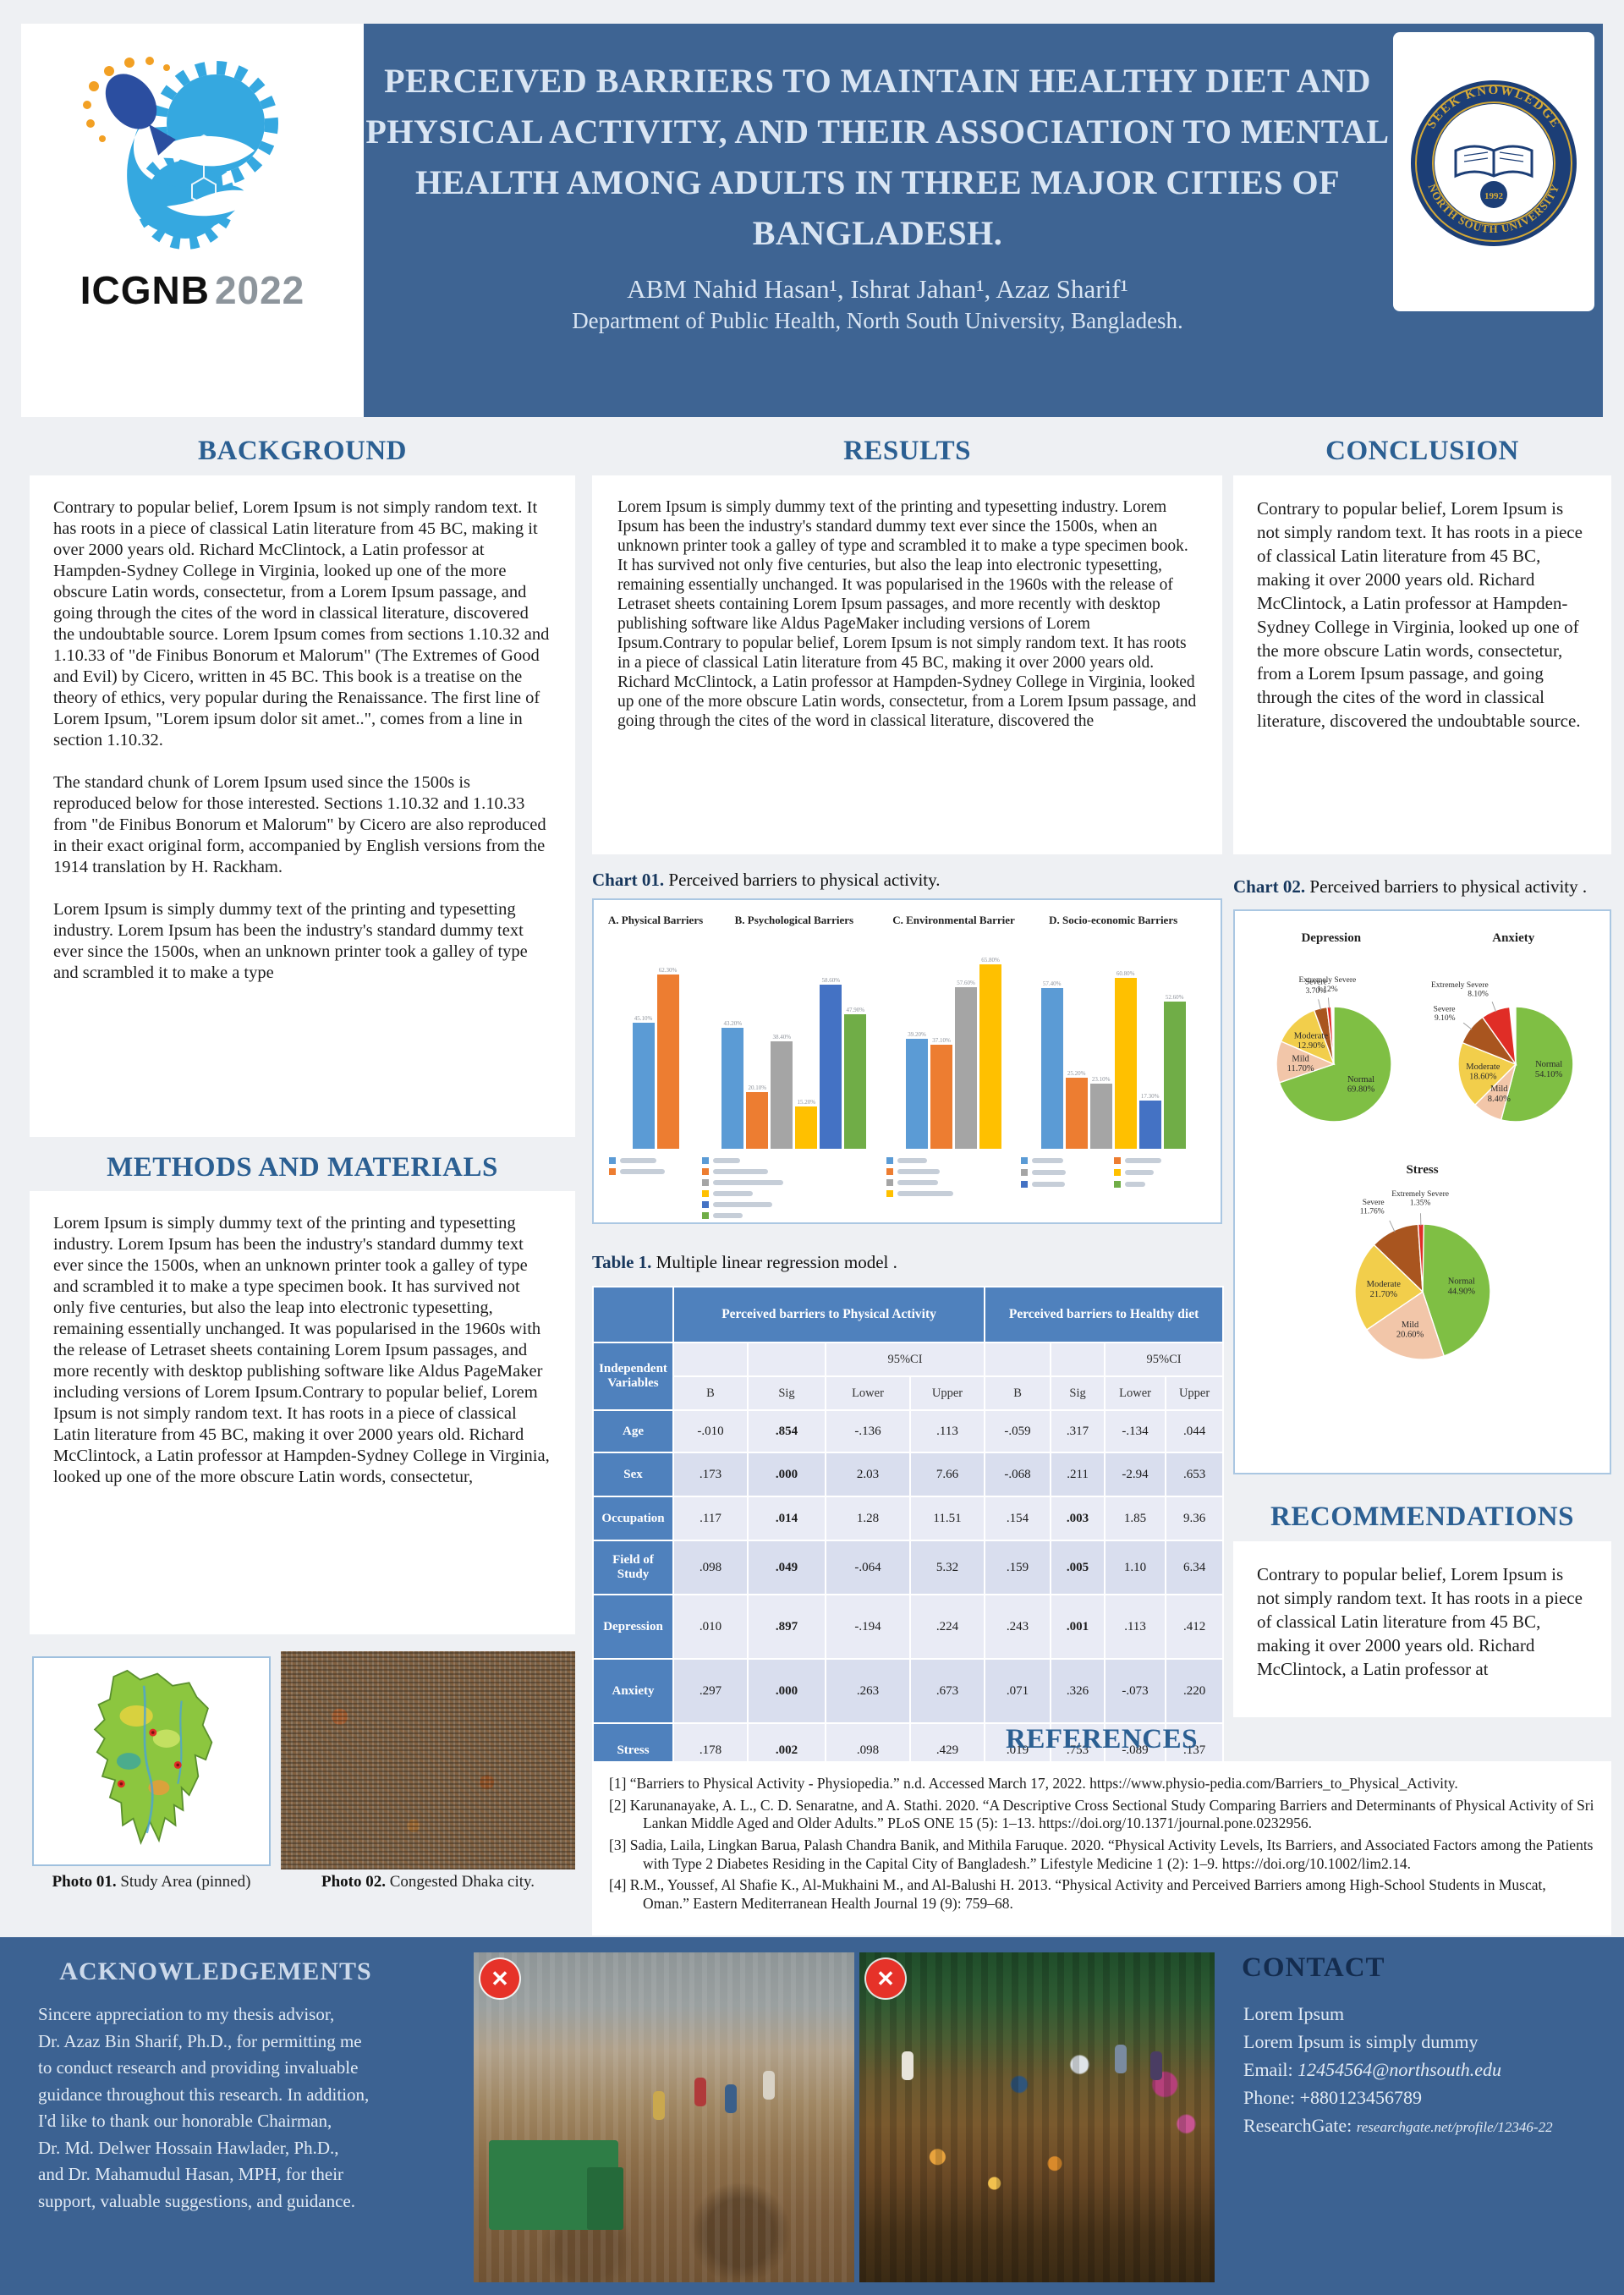 The width and height of the screenshot is (1624, 2295). What do you see at coordinates (1313, 1967) in the screenshot?
I see `heading-contact: CONTACT` at bounding box center [1313, 1967].